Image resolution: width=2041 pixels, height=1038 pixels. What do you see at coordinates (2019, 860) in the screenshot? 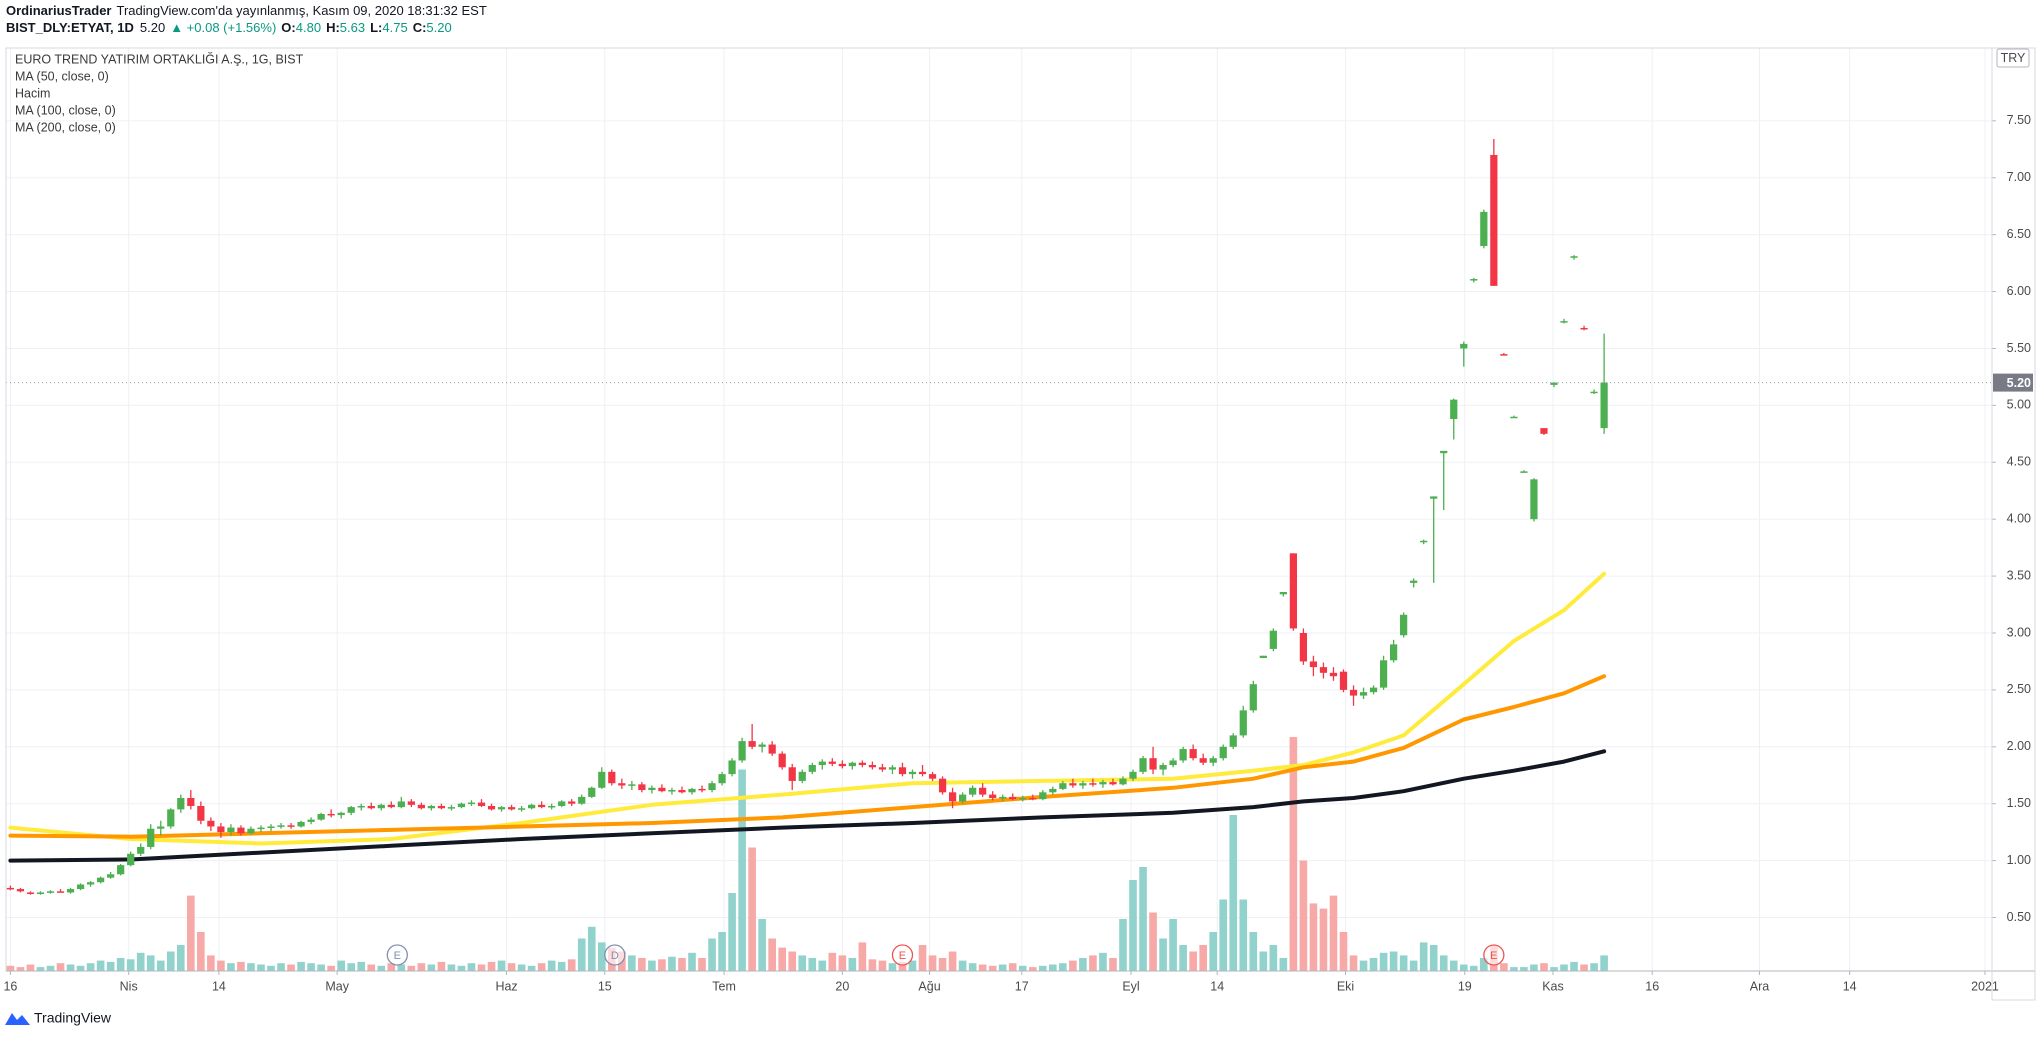
I see `y-tick-label: 1.00` at bounding box center [2019, 860].